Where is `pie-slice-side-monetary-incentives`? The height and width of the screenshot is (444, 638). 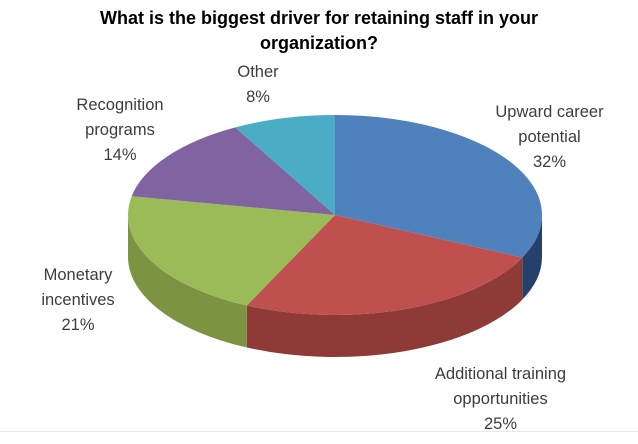 pie-slice-side-monetary-incentives is located at coordinates (187, 281).